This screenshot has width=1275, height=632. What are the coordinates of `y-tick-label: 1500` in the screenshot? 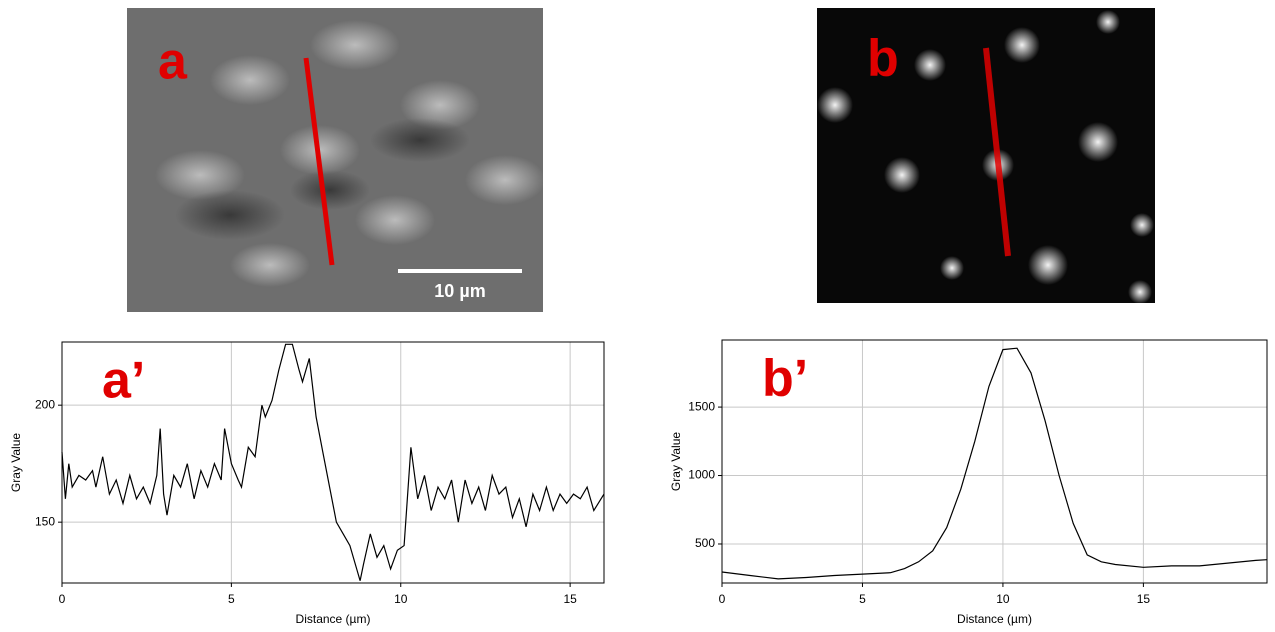 It's located at (701, 406).